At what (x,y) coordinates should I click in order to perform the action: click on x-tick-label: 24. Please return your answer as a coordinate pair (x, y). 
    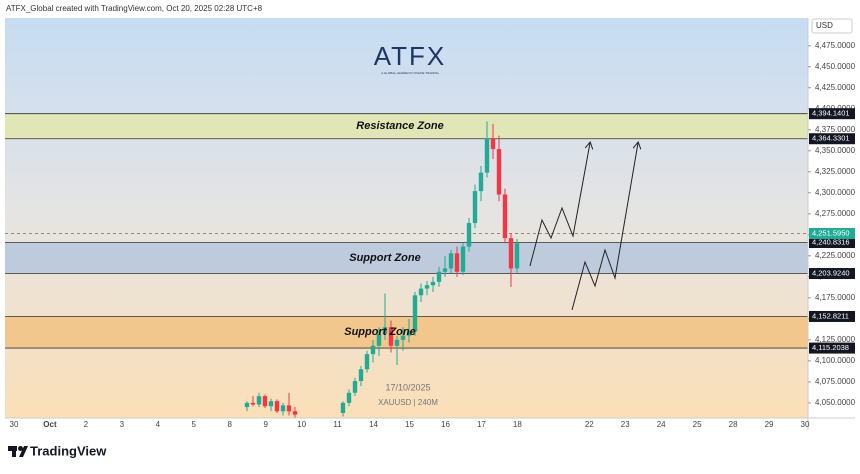
    Looking at the image, I should click on (661, 424).